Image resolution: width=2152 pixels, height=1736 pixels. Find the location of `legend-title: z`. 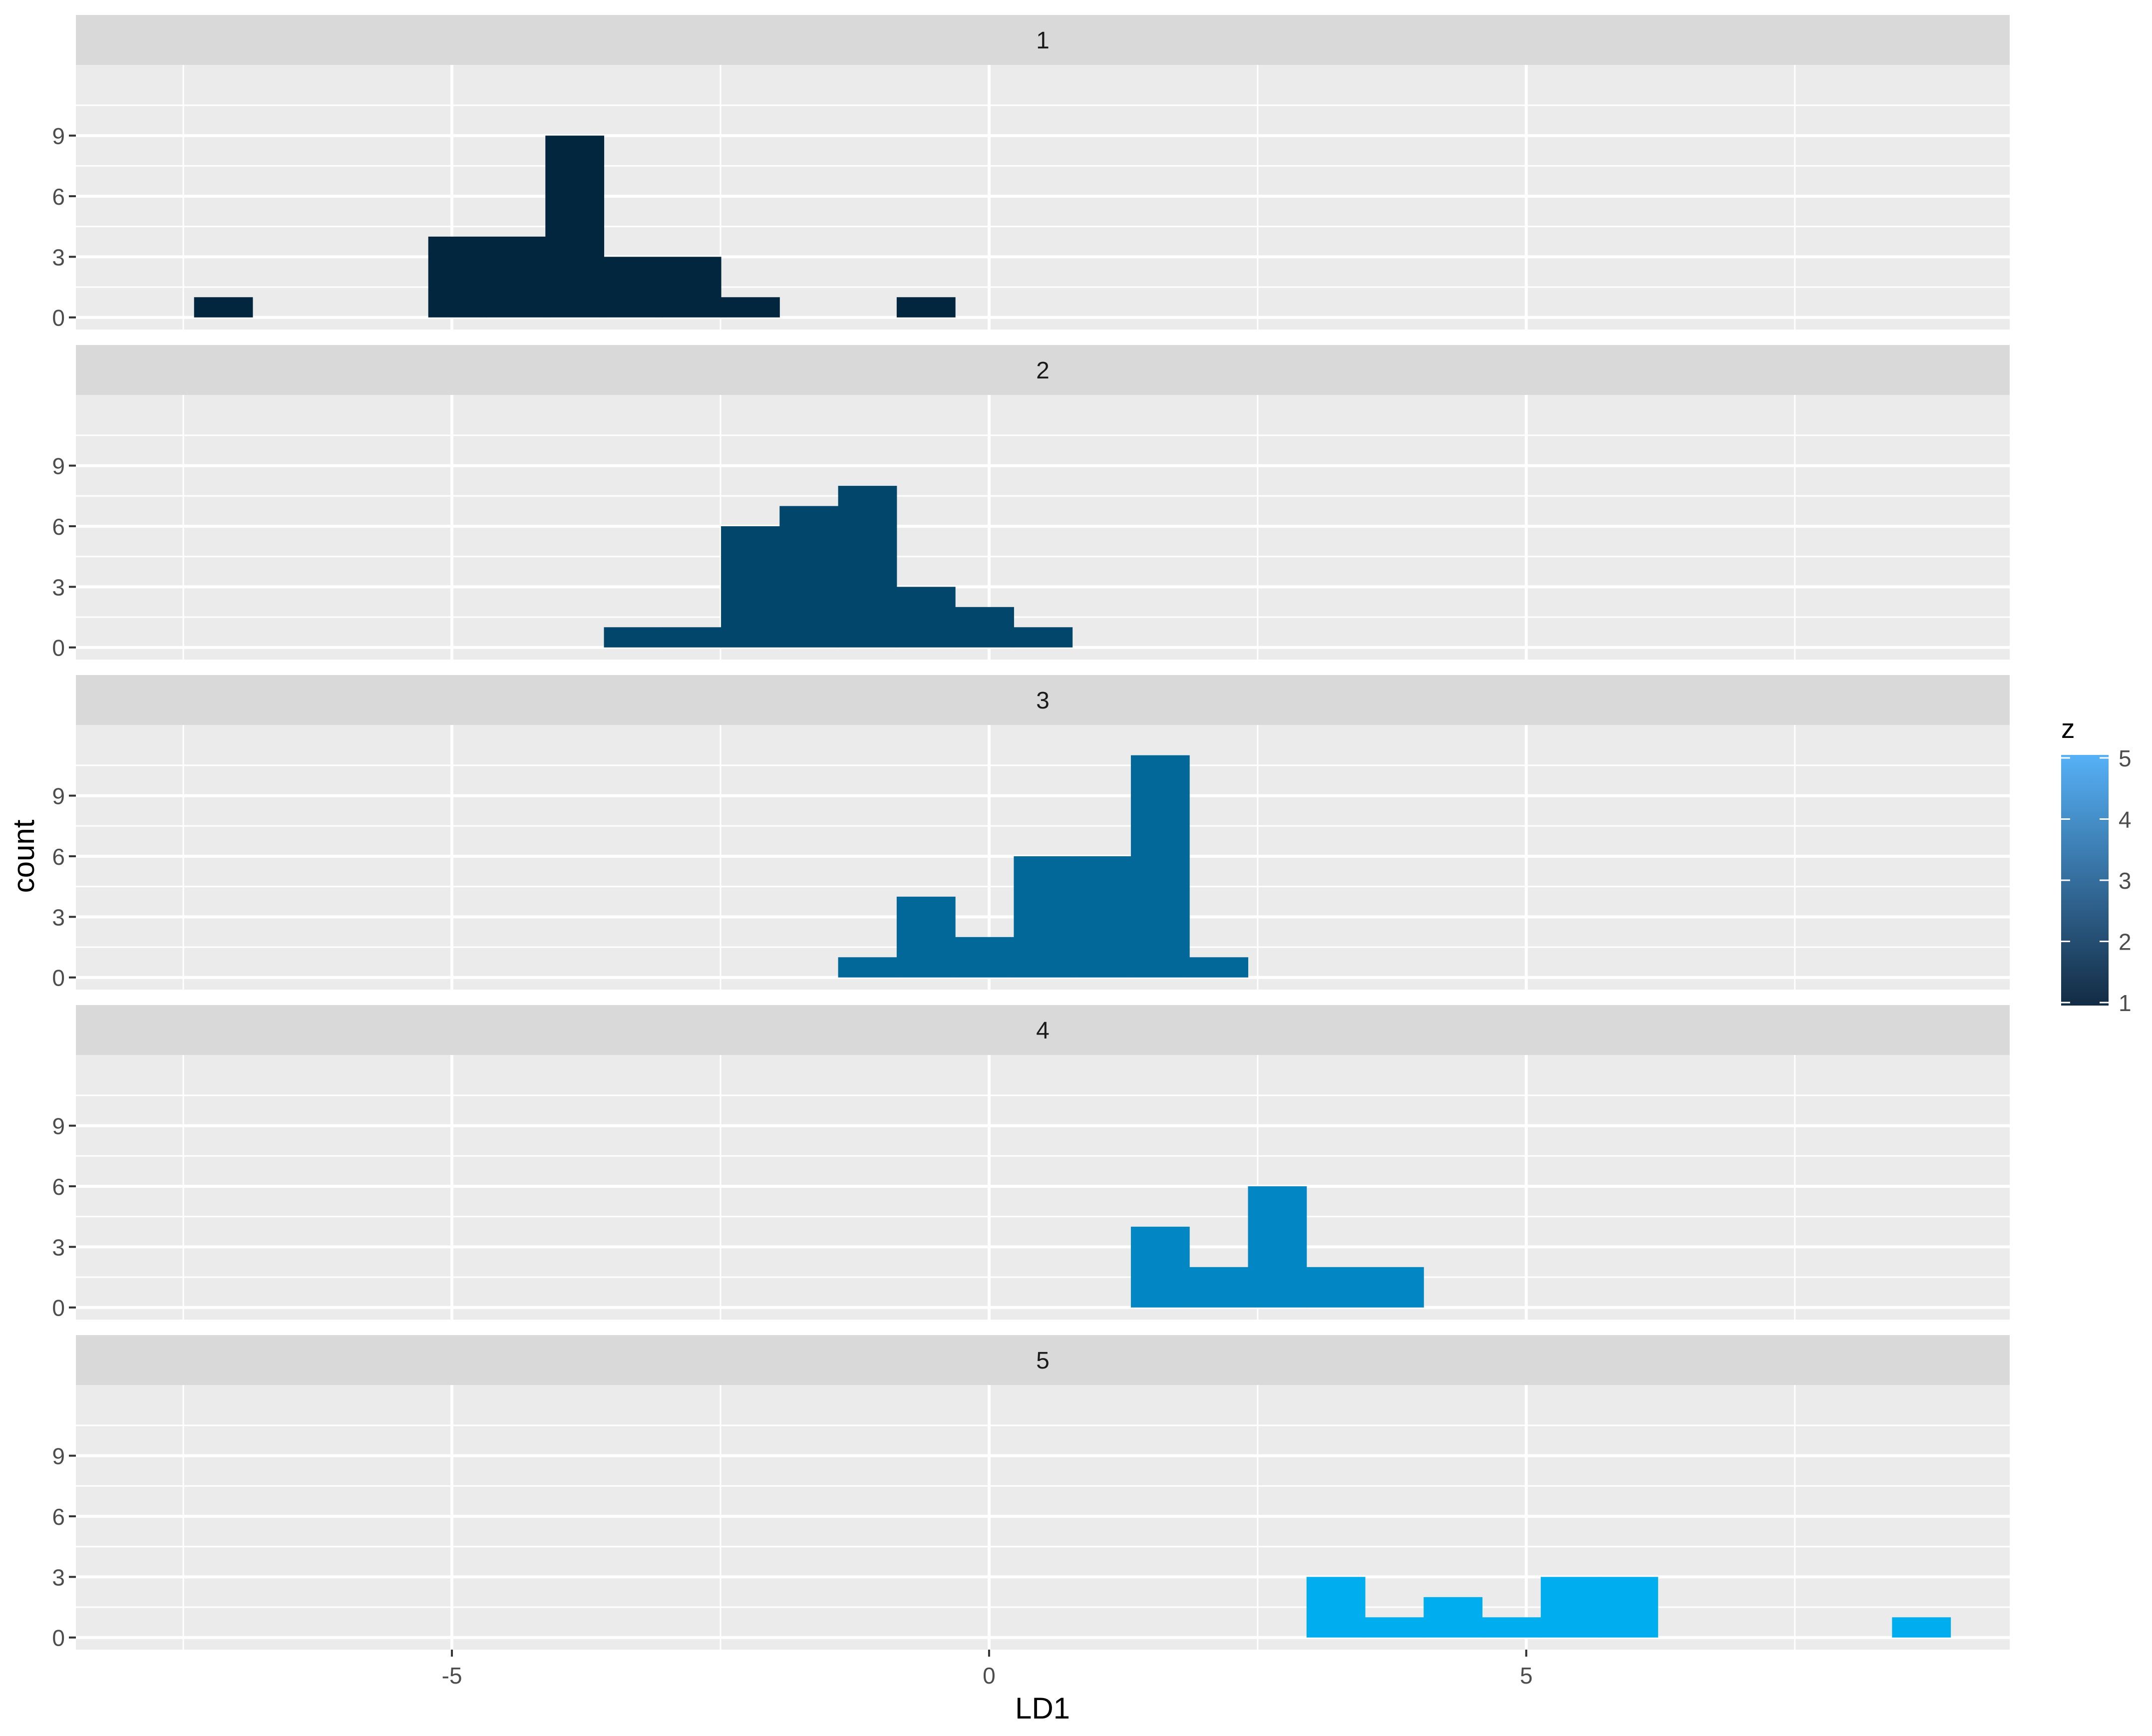

legend-title: z is located at coordinates (2068, 728).